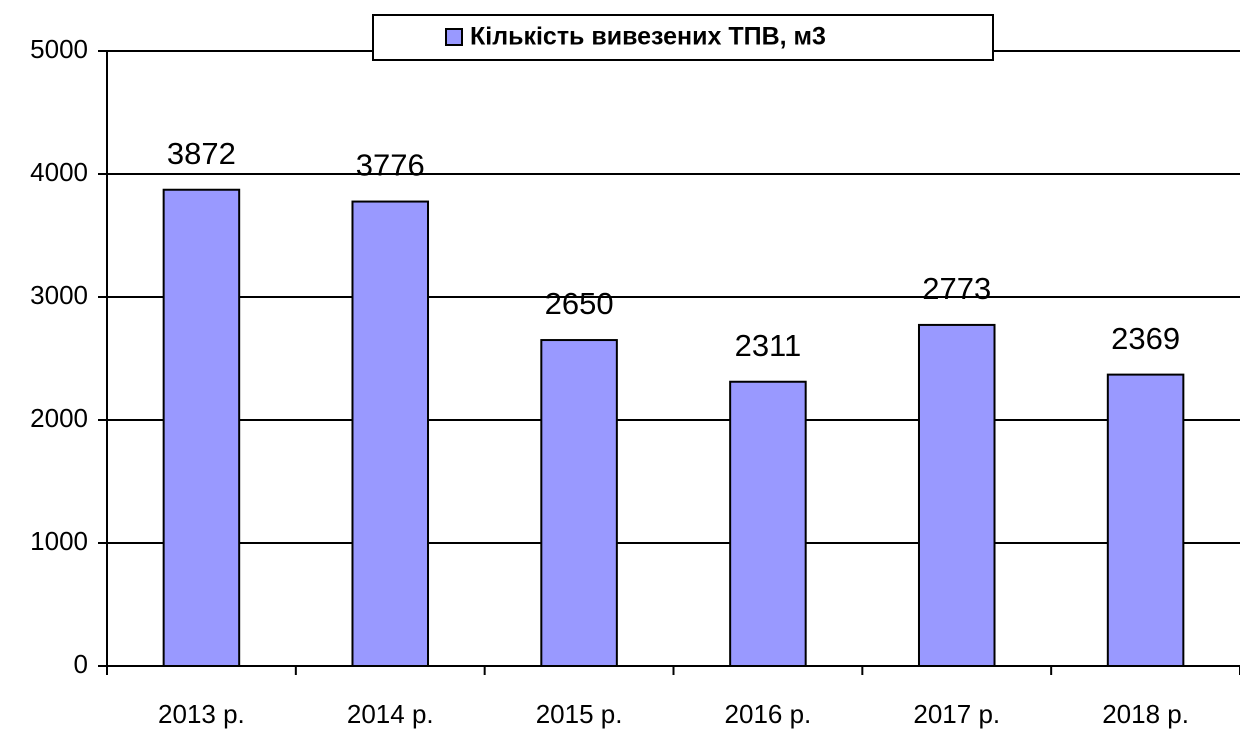  Describe the element at coordinates (390, 165) in the screenshot. I see `data-label: 3776` at that location.